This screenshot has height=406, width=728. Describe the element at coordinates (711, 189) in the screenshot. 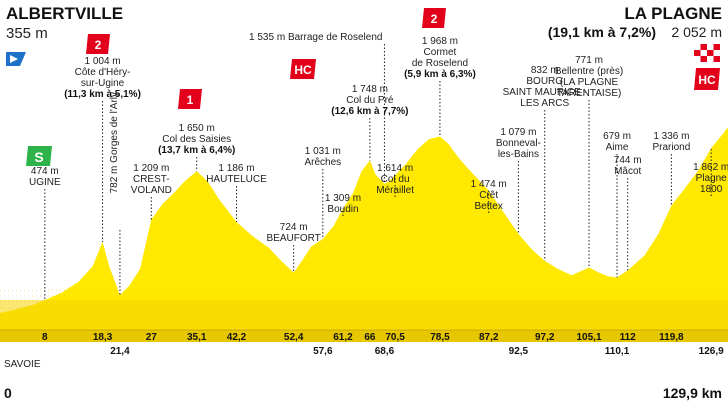

I see `waypoint-label: 1800` at that location.